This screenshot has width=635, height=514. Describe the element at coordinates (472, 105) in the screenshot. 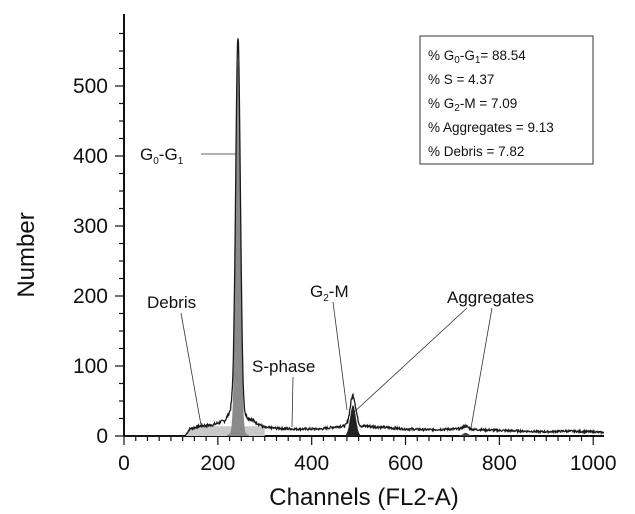

I see `stat-g2m: % G2-M = 7.09` at that location.